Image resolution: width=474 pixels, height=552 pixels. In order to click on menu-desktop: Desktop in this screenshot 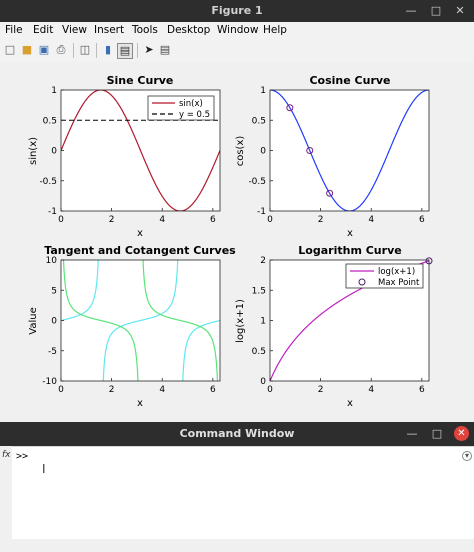, I will do `click(189, 30)`.